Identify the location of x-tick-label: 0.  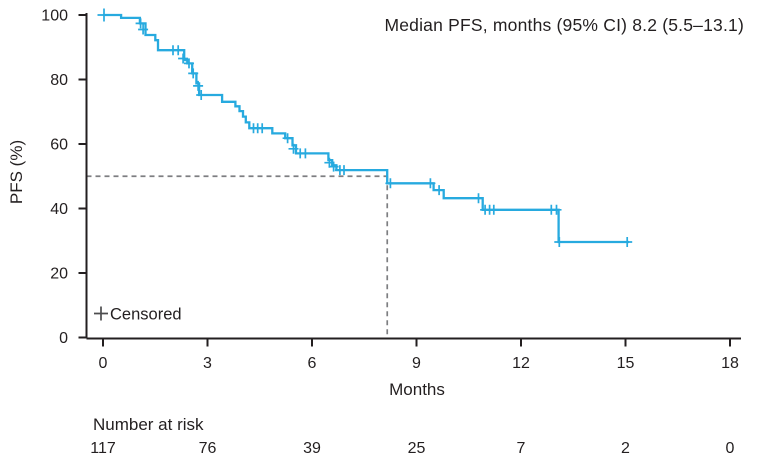
(103, 363).